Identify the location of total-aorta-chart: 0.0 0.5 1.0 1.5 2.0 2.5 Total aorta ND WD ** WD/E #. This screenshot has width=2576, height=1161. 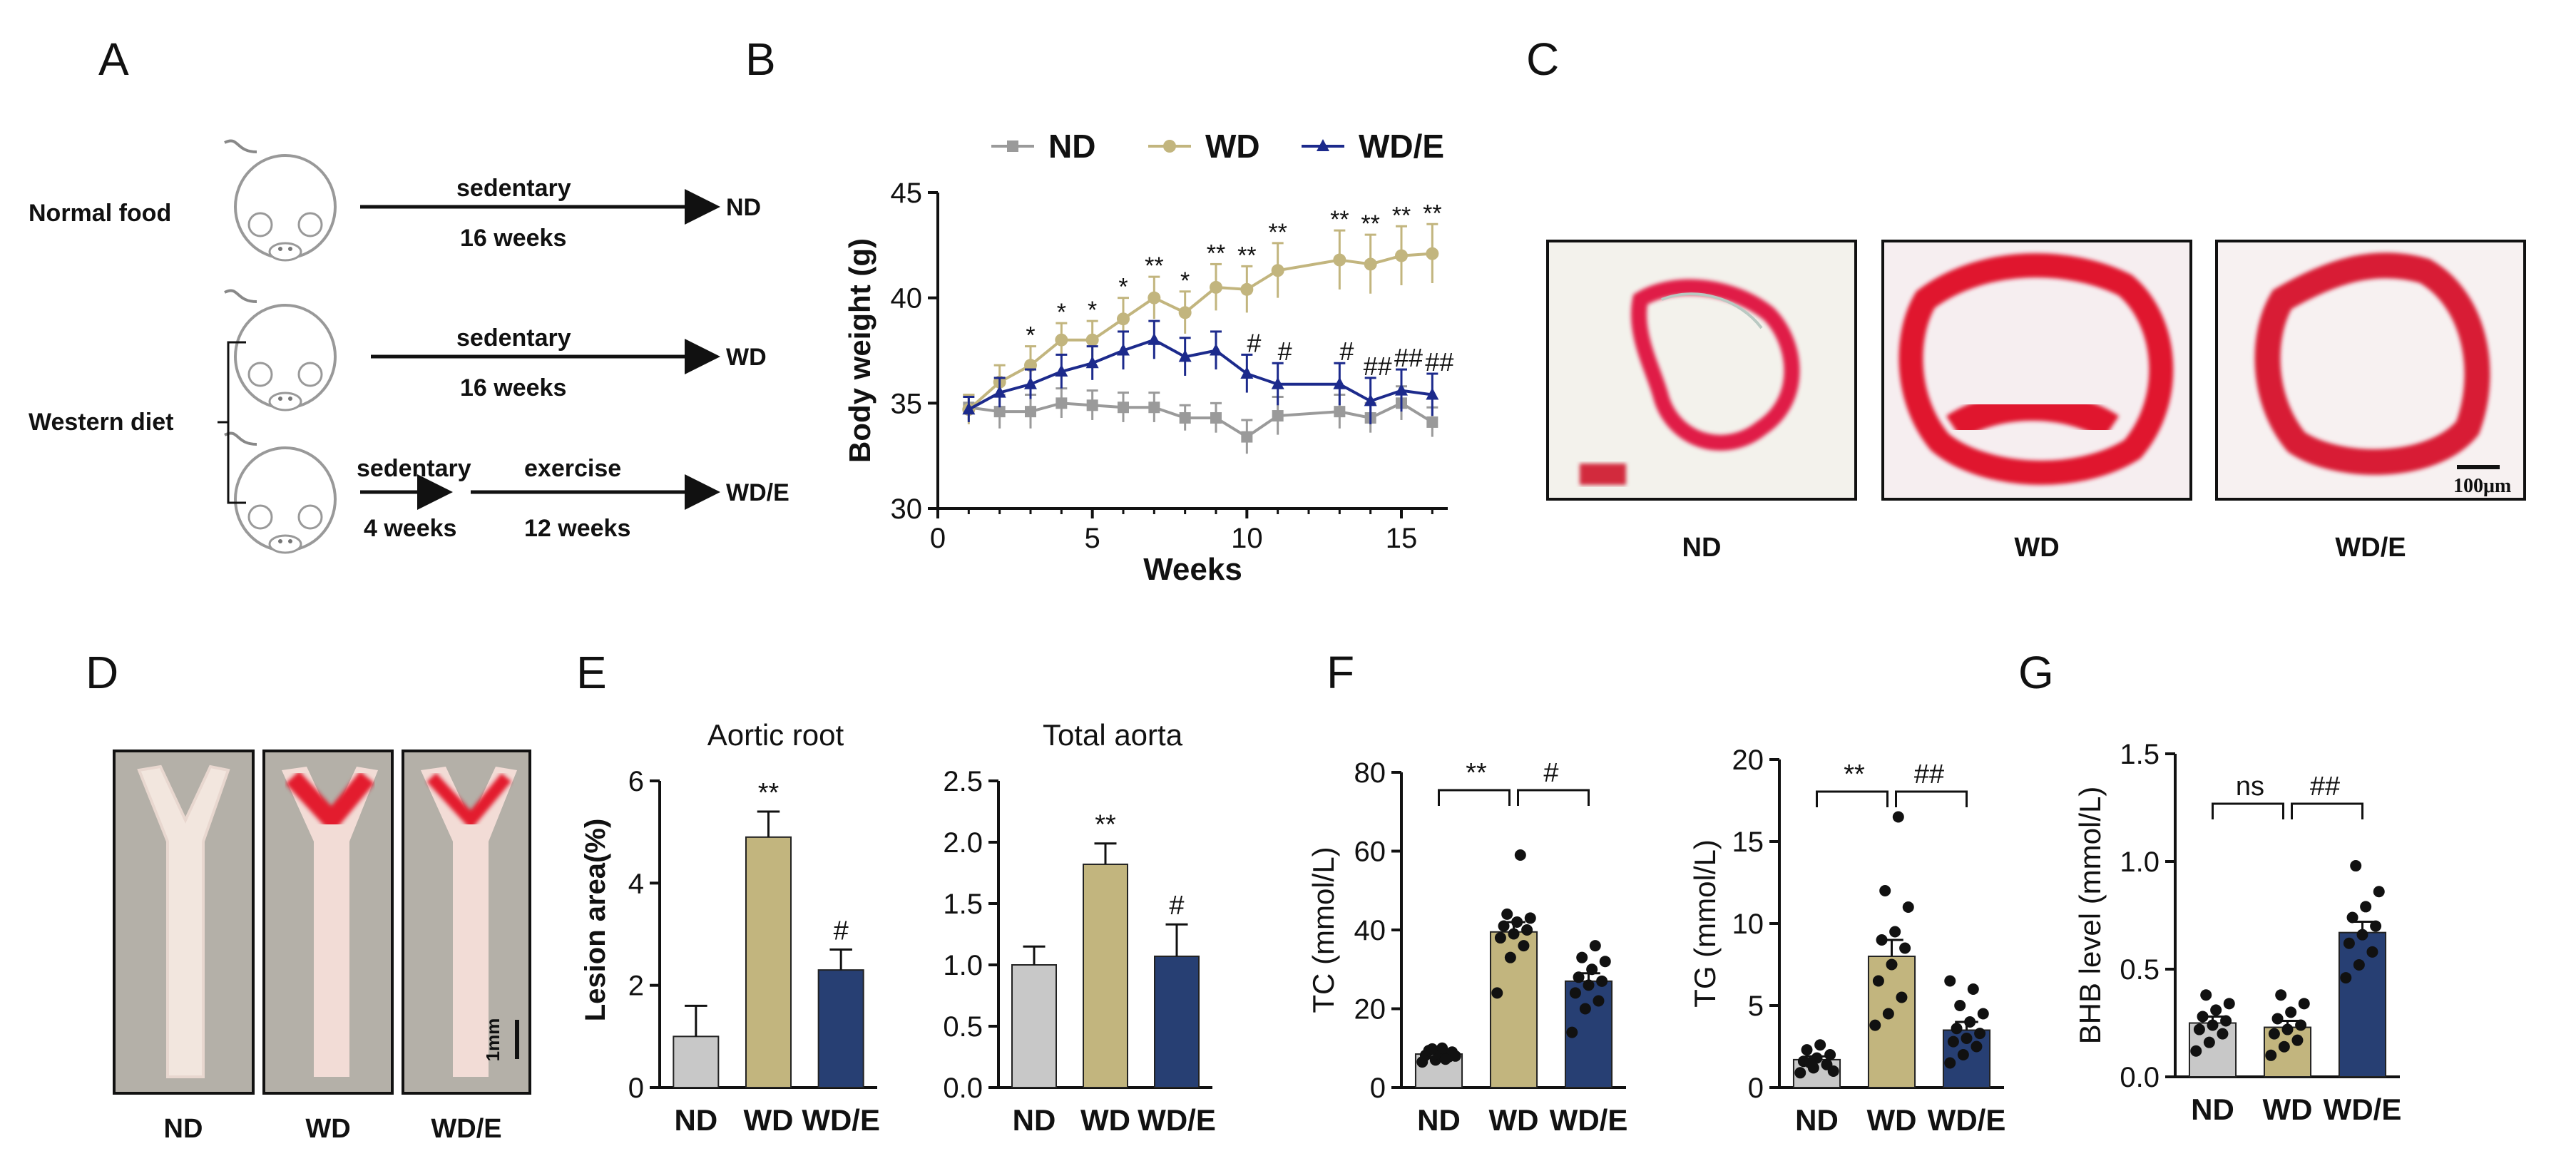
(1079, 927).